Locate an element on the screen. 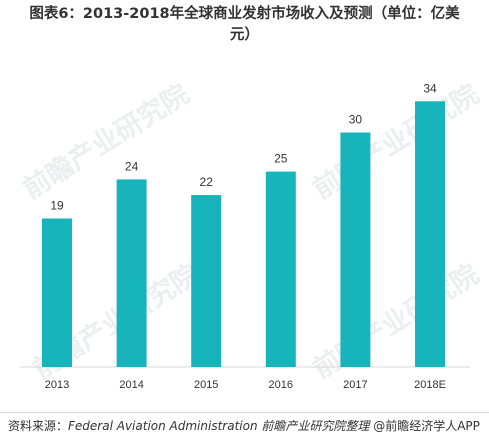 The width and height of the screenshot is (489, 446). bar-2015 is located at coordinates (206, 281).